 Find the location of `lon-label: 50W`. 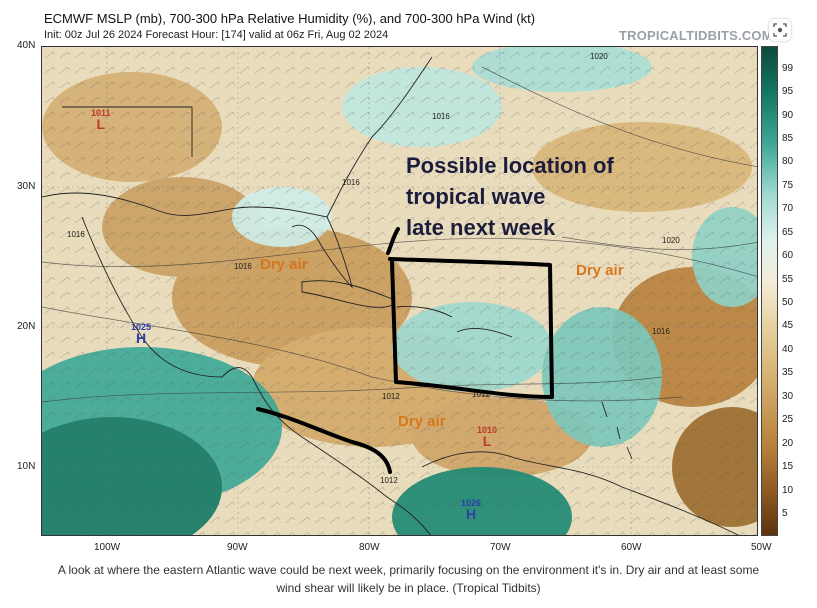

lon-label: 50W is located at coordinates (761, 547).